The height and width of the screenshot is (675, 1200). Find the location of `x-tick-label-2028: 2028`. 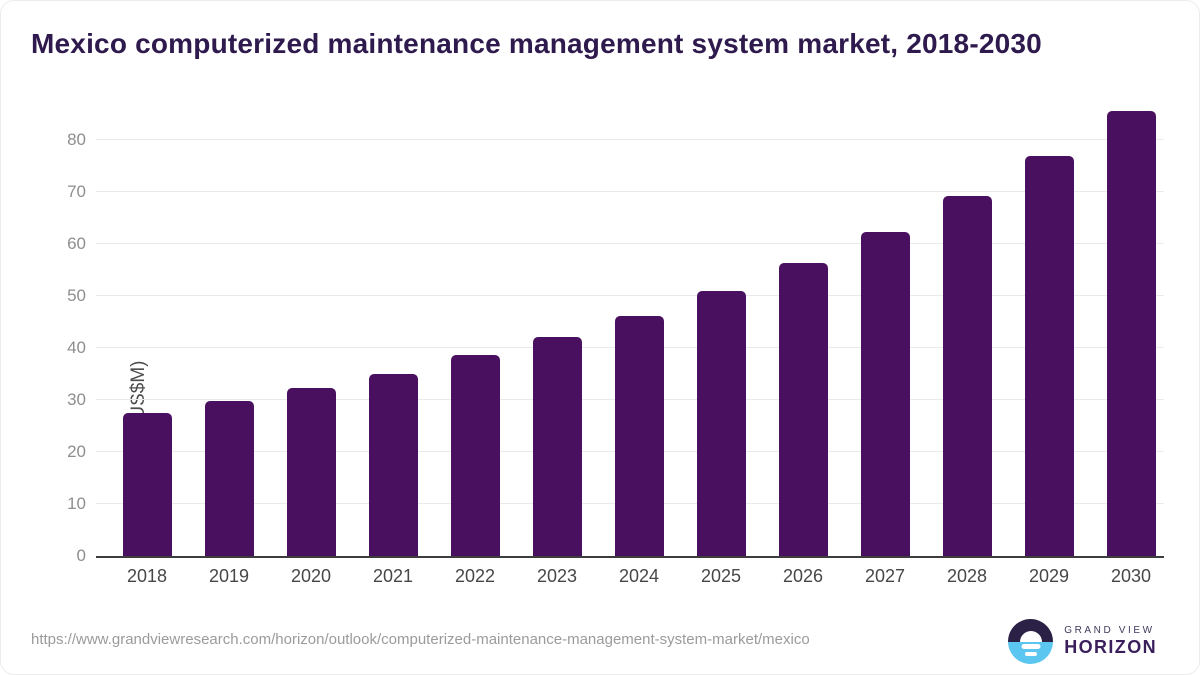

x-tick-label-2028: 2028 is located at coordinates (967, 576).